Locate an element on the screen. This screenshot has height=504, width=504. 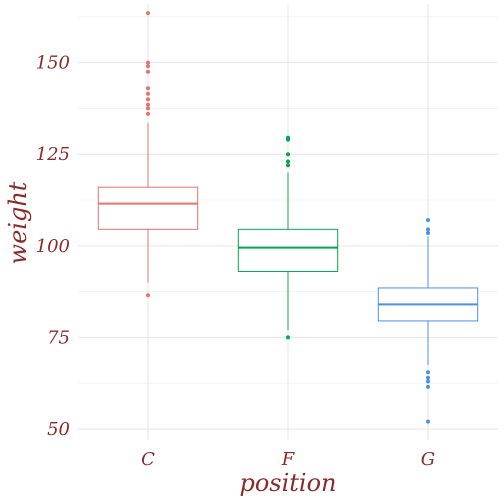
y-axis-title: weight is located at coordinates (18, 222).